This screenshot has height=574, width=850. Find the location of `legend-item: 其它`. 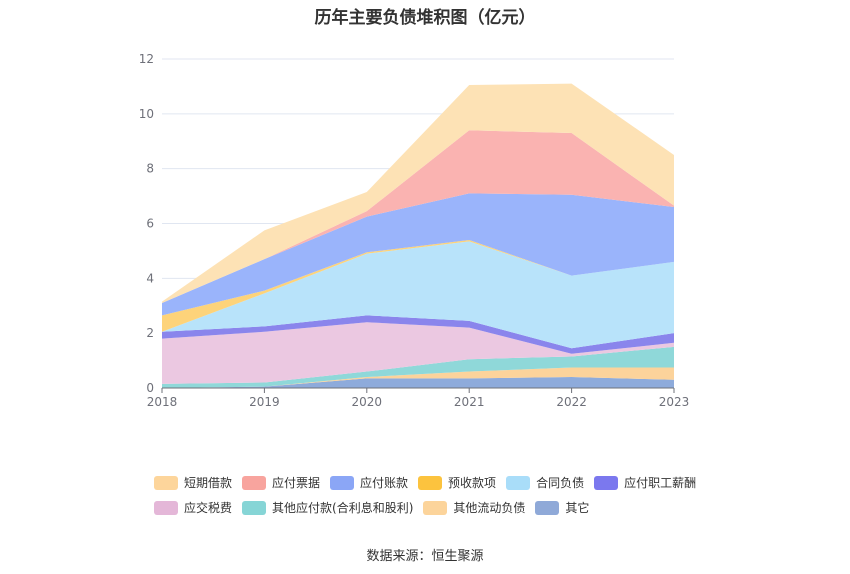

legend-item: 其它 is located at coordinates (562, 507).